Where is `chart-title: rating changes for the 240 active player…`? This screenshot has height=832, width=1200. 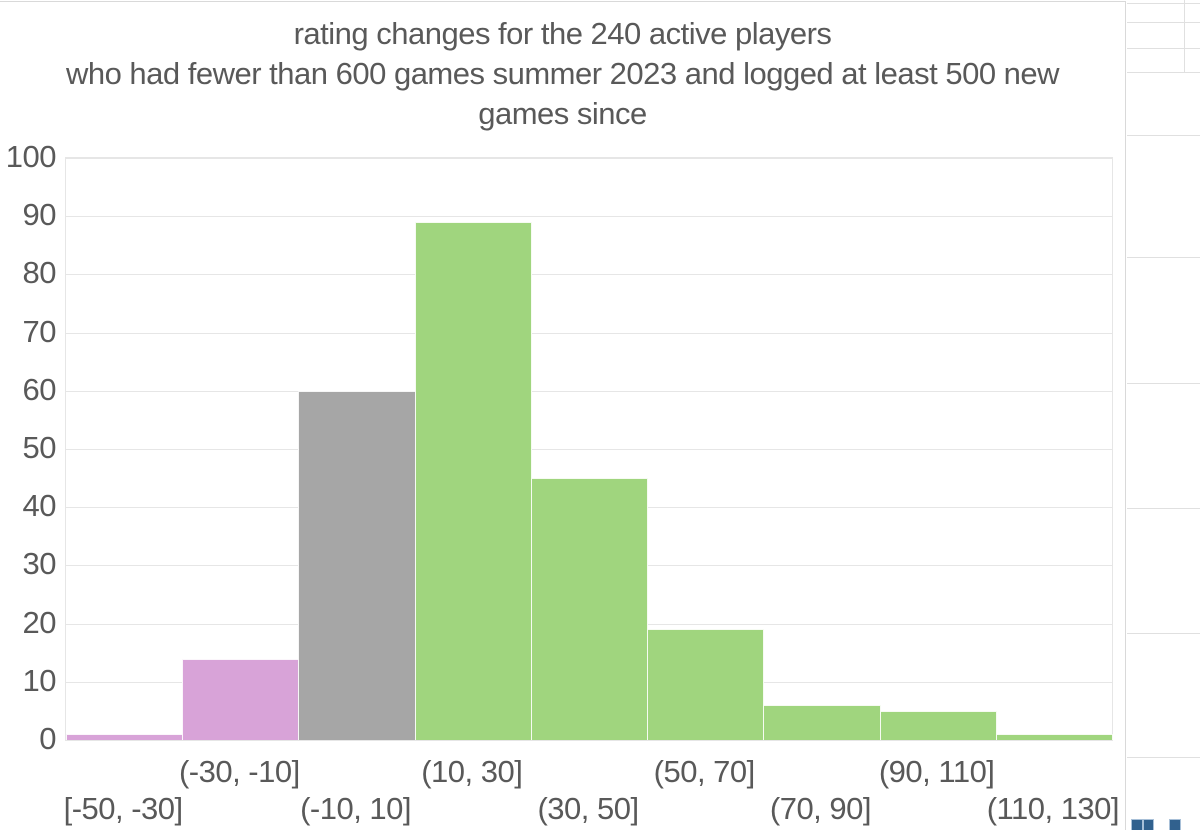 chart-title: rating changes for the 240 active player… is located at coordinates (562, 74).